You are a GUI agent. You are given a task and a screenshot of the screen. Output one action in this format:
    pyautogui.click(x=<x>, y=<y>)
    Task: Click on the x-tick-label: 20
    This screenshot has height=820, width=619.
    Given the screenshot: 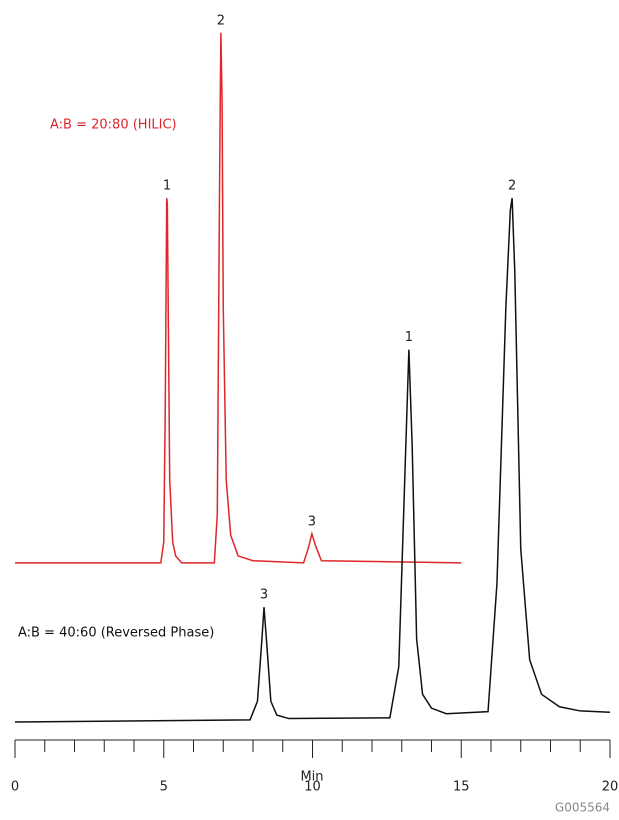 What is the action you would take?
    pyautogui.click(x=610, y=787)
    